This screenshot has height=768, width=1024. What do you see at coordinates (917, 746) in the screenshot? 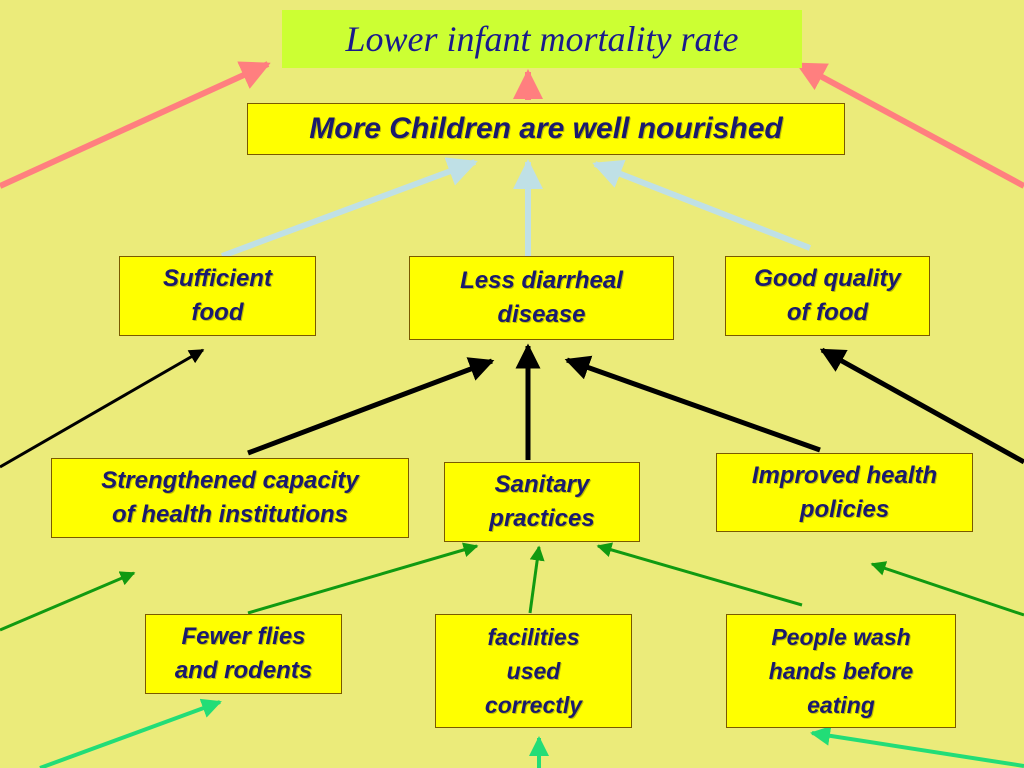
I see `arrow-lgreen-right` at bounding box center [917, 746].